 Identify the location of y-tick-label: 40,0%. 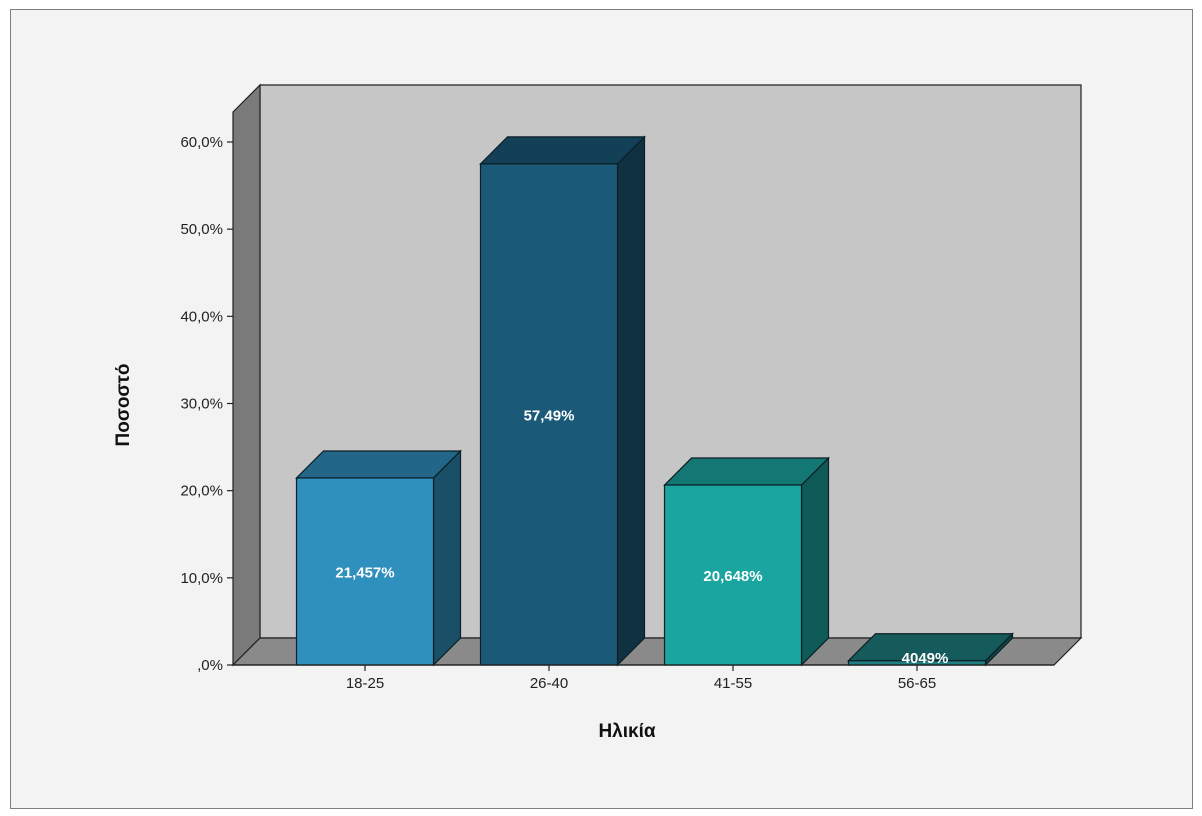
(201, 316).